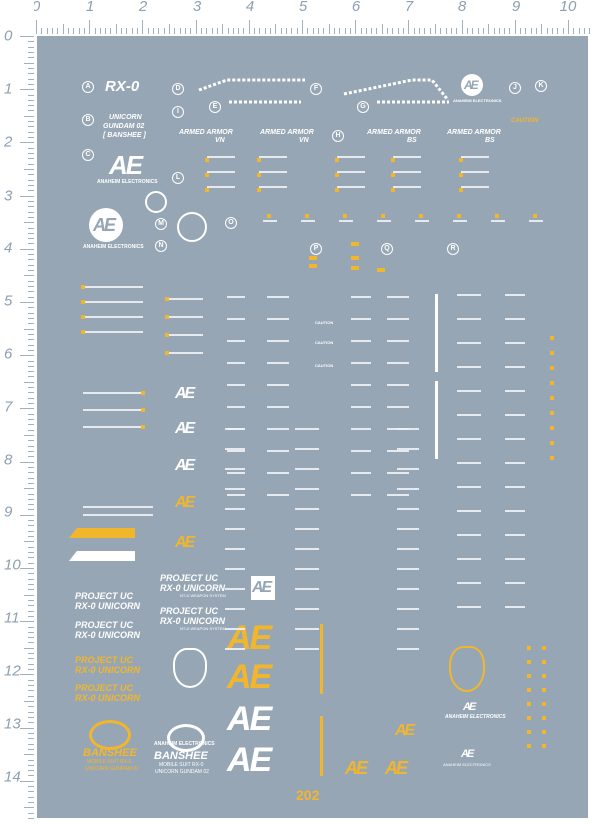 The width and height of the screenshot is (595, 824). Describe the element at coordinates (12, 565) in the screenshot. I see `ruler-left-10: 10` at that location.